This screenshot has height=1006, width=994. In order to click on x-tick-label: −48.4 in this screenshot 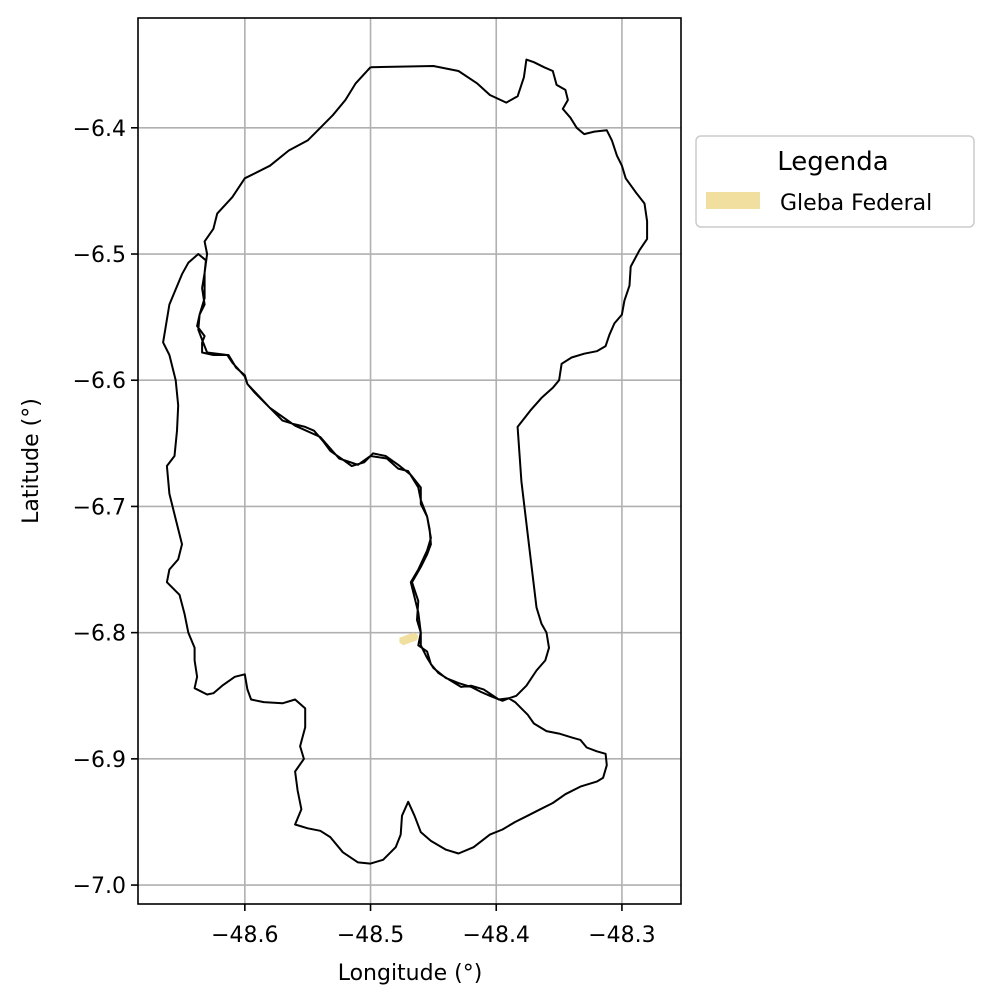, I will do `click(496, 935)`.